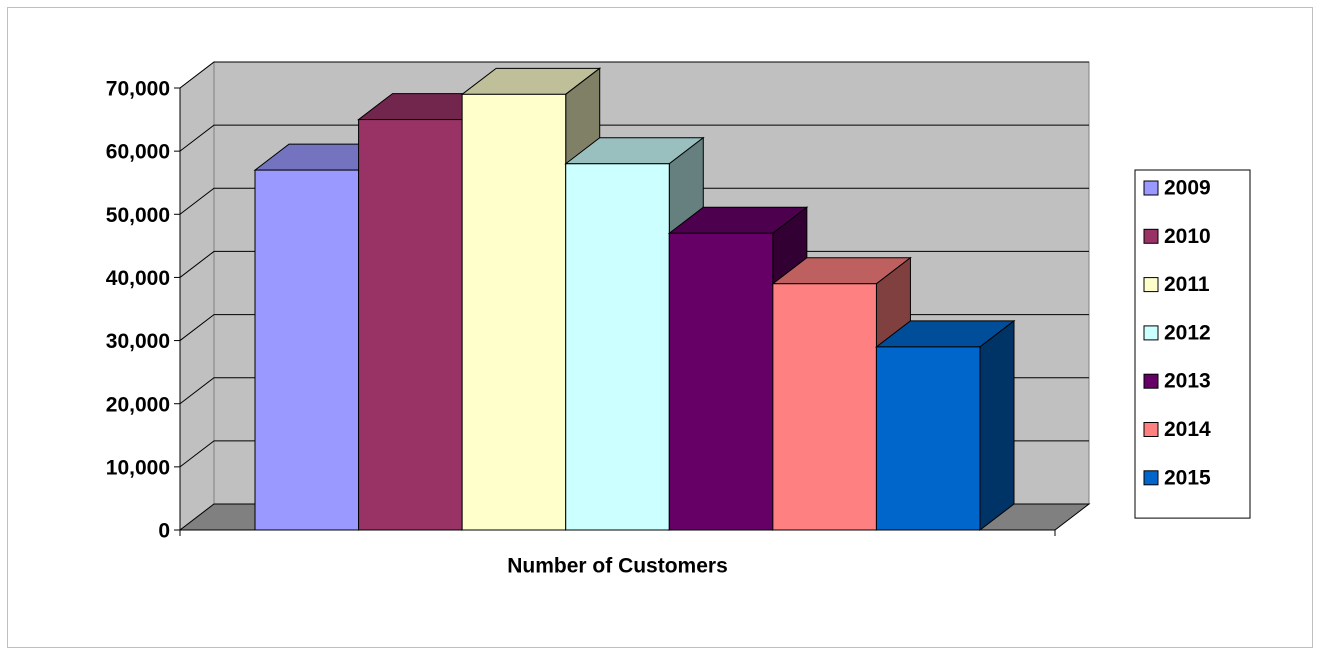 This screenshot has width=1320, height=650. I want to click on legend-label: 2015, so click(1187, 477).